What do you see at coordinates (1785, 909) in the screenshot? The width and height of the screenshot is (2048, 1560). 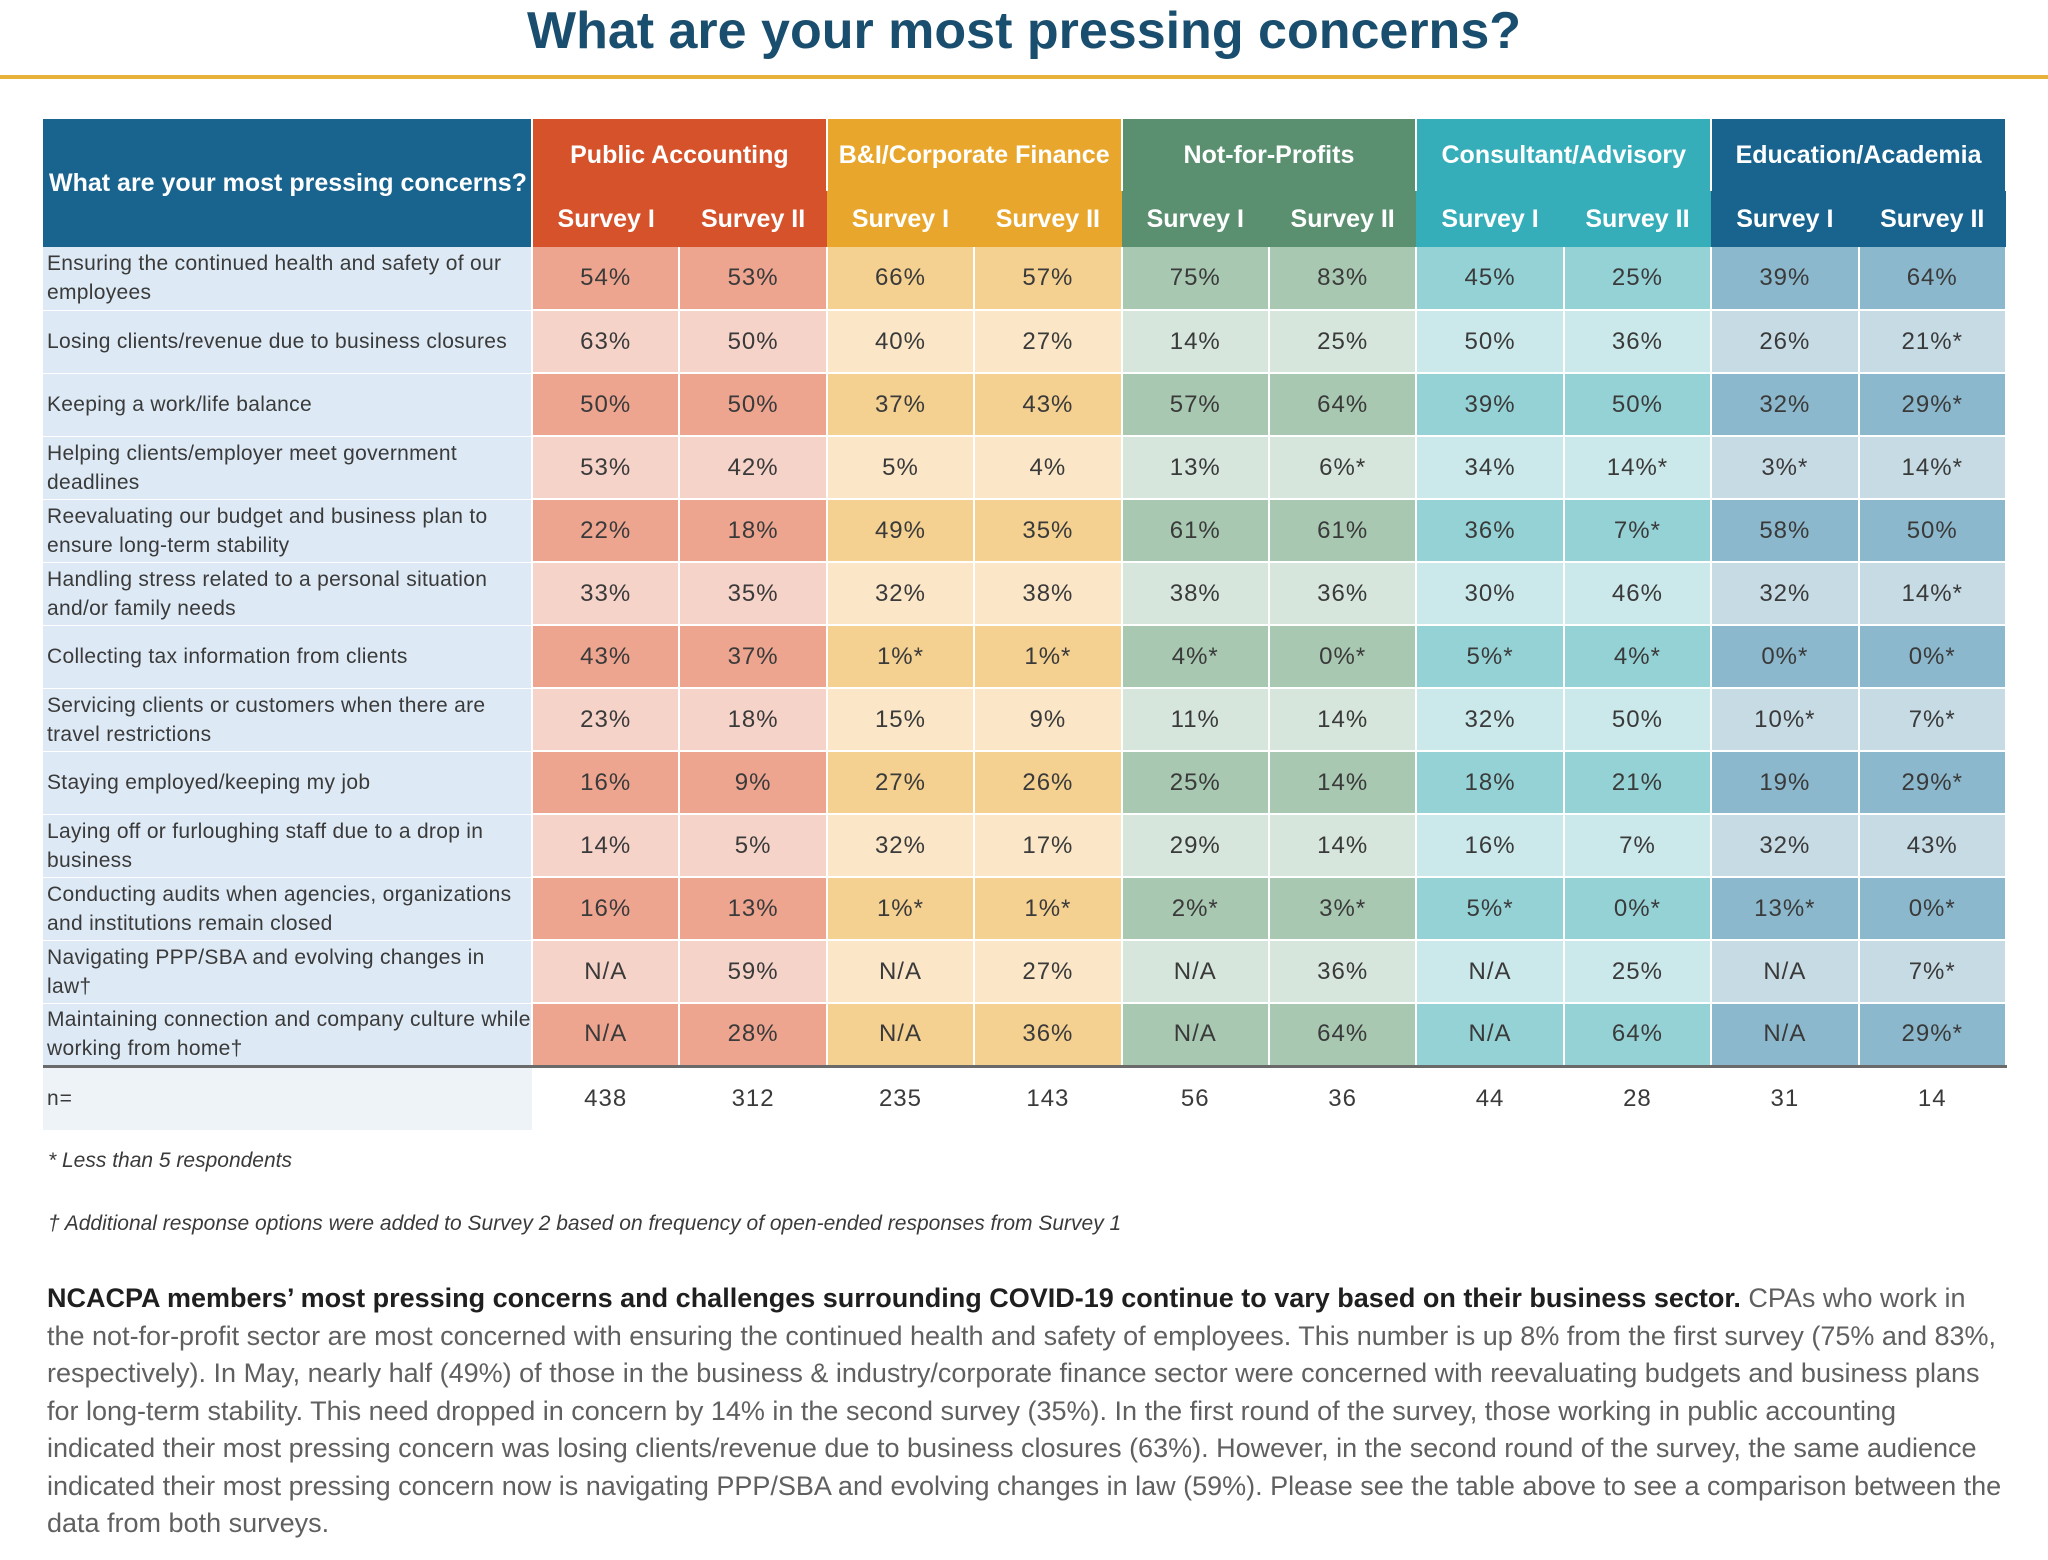 I see `value-cell: 13%*` at bounding box center [1785, 909].